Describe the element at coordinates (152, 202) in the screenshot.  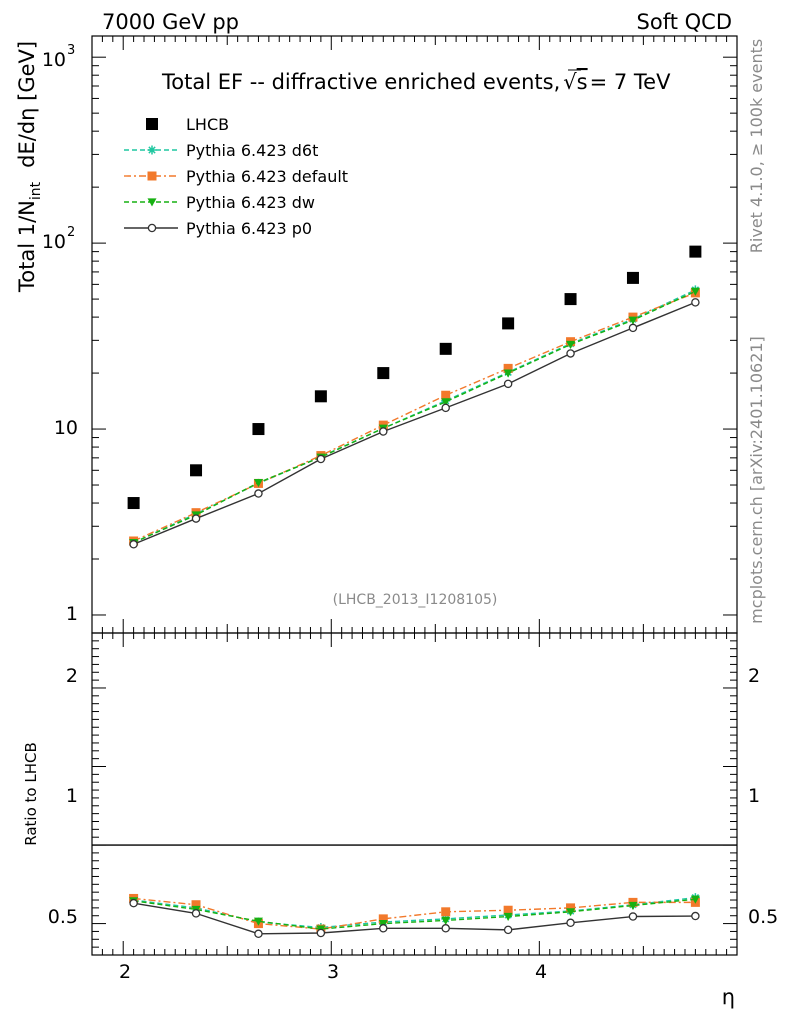
I see `legend-marker-pythia-6-423-dw` at that location.